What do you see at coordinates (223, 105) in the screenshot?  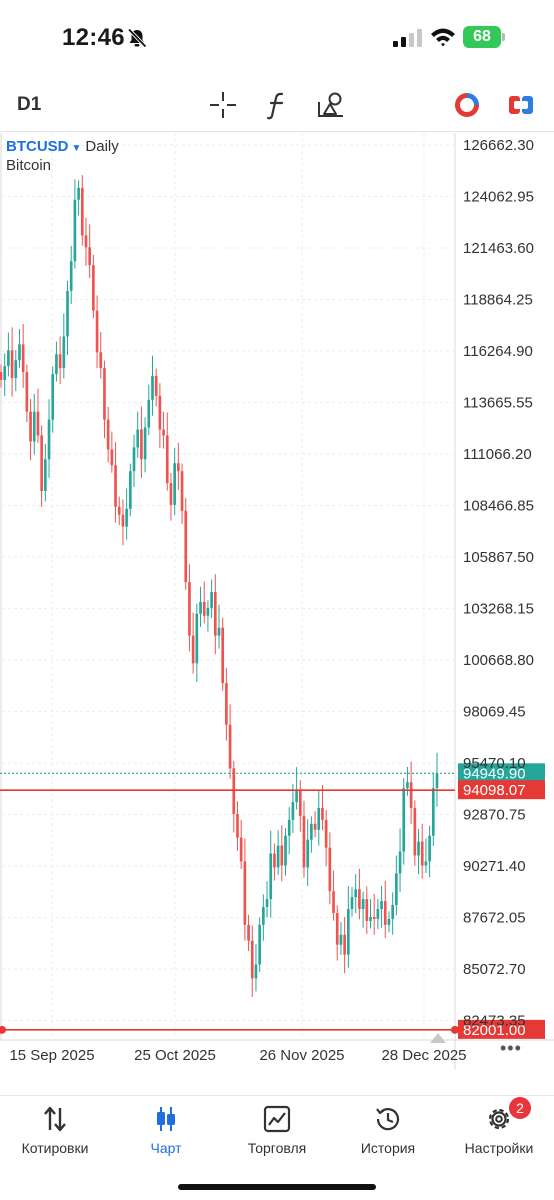 I see `crosshair-icon` at bounding box center [223, 105].